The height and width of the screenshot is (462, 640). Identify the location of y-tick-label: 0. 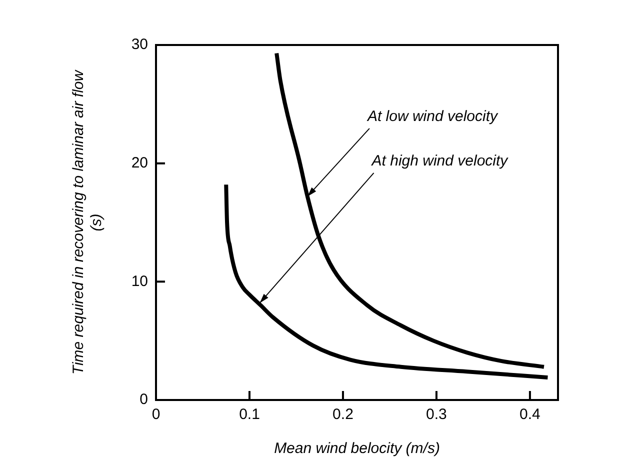
(144, 399).